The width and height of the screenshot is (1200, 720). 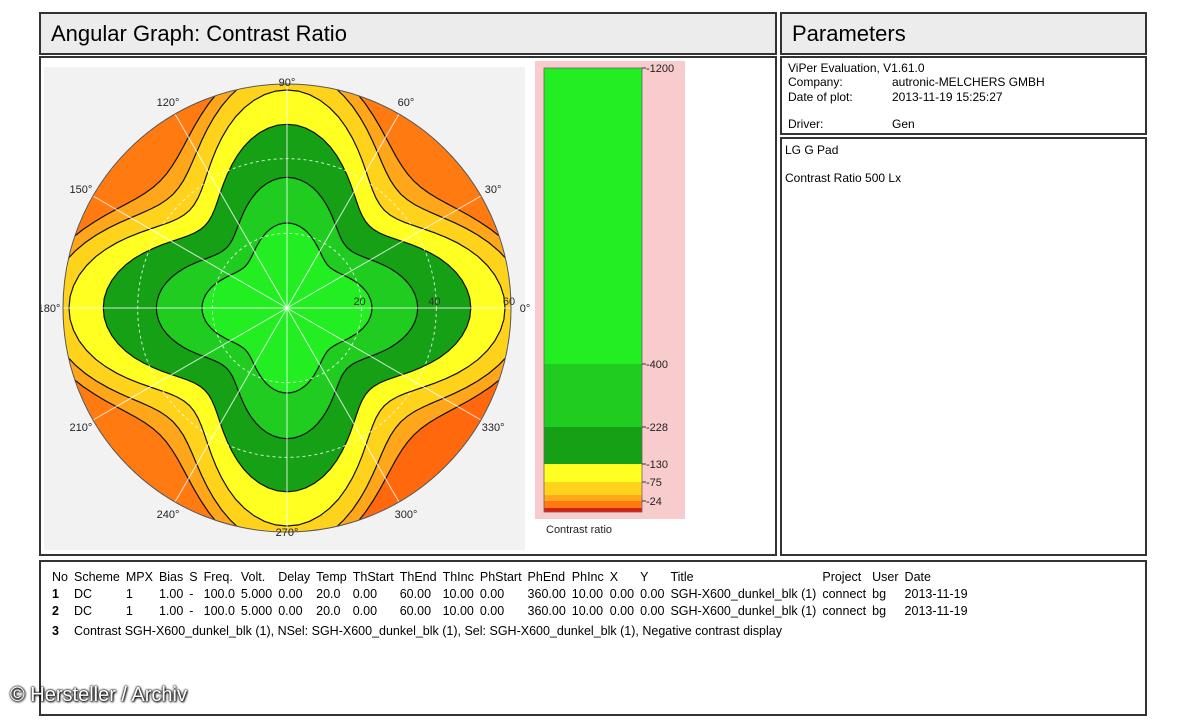 I want to click on table-cell: 100.0, so click(x=219, y=610).